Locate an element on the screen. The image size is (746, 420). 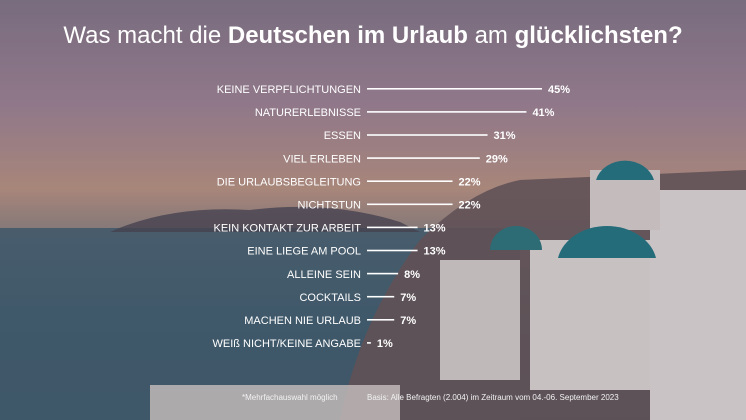
category-label: NICHTSTUN is located at coordinates (329, 206).